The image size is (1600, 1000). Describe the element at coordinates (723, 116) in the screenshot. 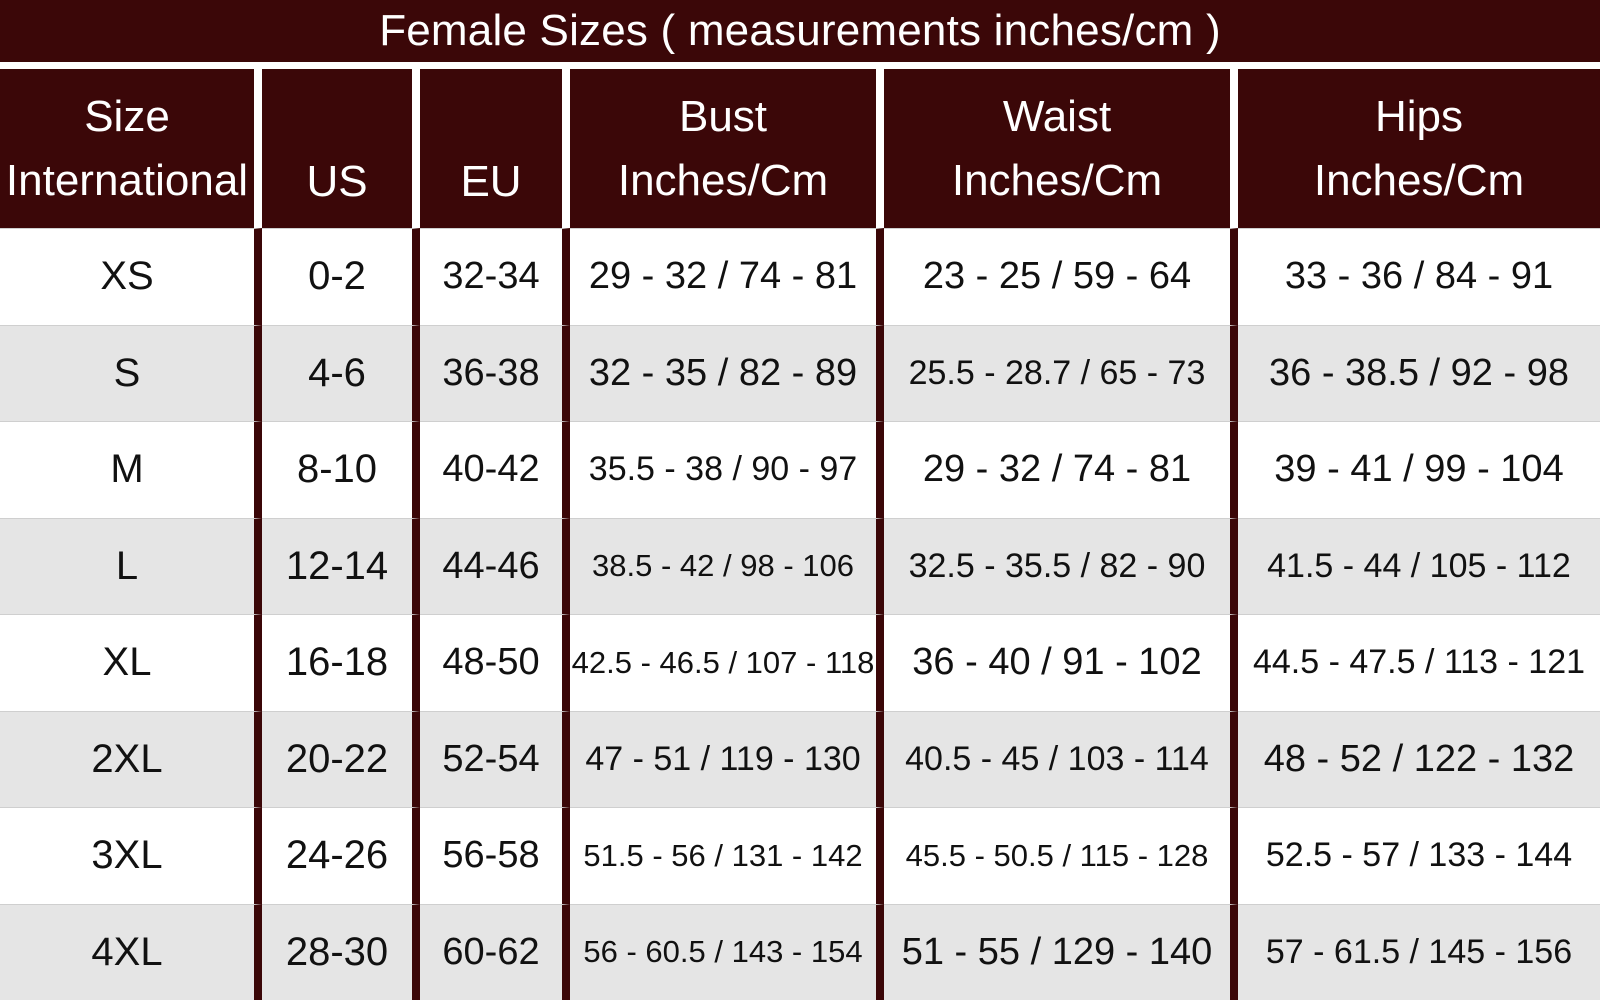

I see `header-line-1: Bust` at that location.